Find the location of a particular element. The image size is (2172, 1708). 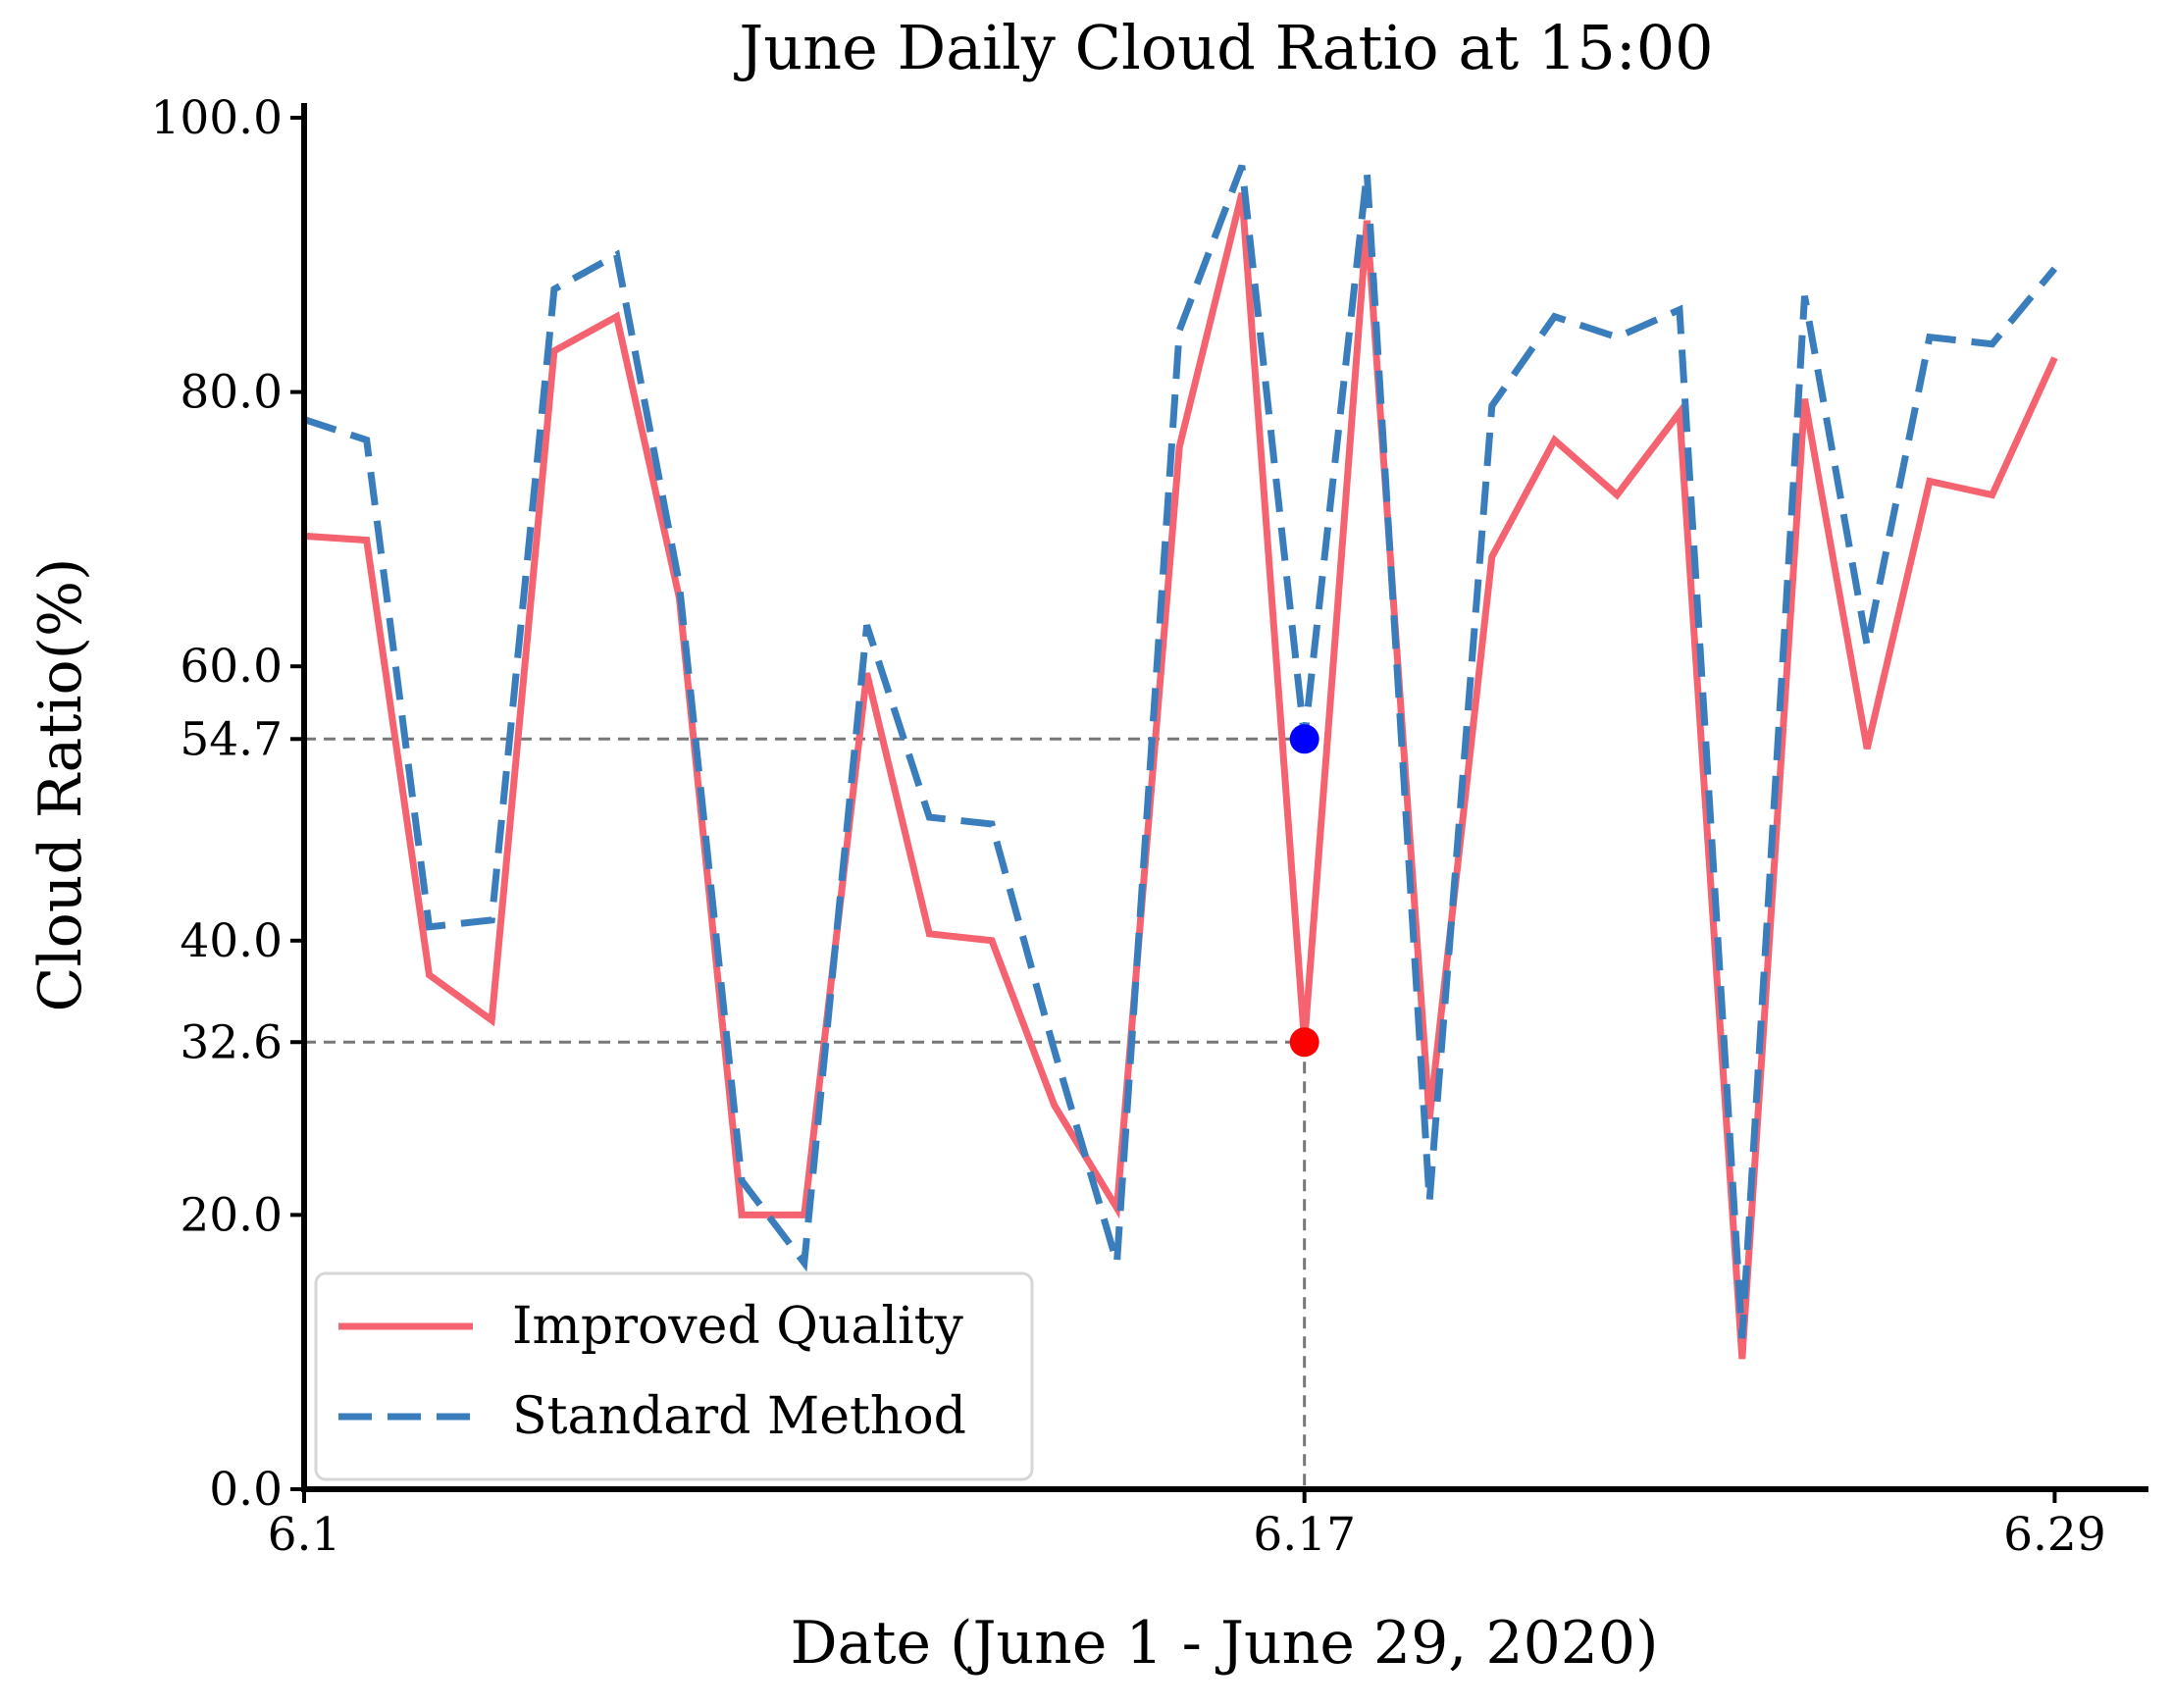

y-tick-label-0: 0.0 is located at coordinates (246, 1490).